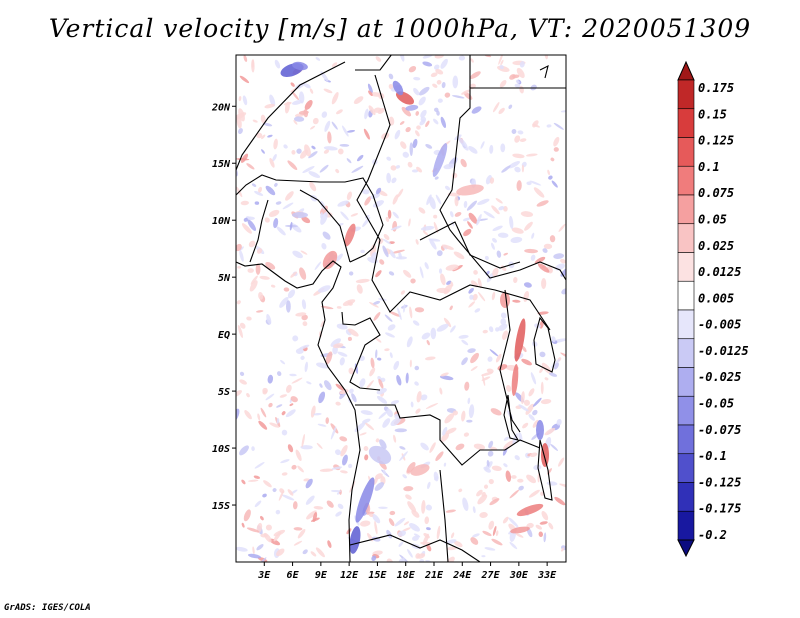 The image size is (800, 618). I want to click on border-segment, so click(415, 548).